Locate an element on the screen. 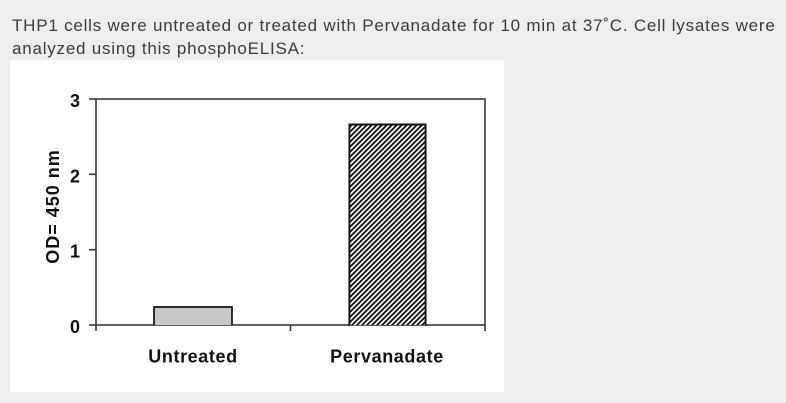  svg-text: 2 is located at coordinates (75, 176).